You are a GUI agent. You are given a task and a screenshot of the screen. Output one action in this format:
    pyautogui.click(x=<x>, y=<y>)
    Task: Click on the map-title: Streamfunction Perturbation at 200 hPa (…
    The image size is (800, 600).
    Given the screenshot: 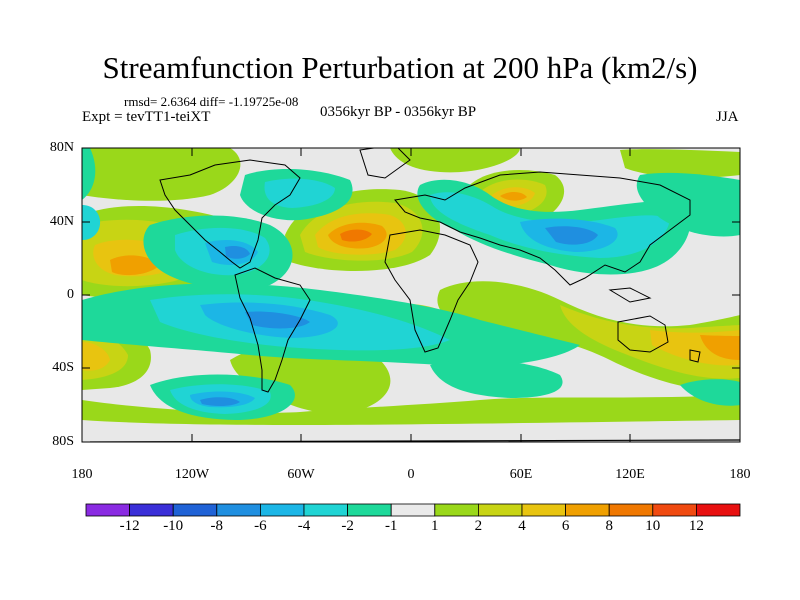 What is the action you would take?
    pyautogui.click(x=400, y=67)
    